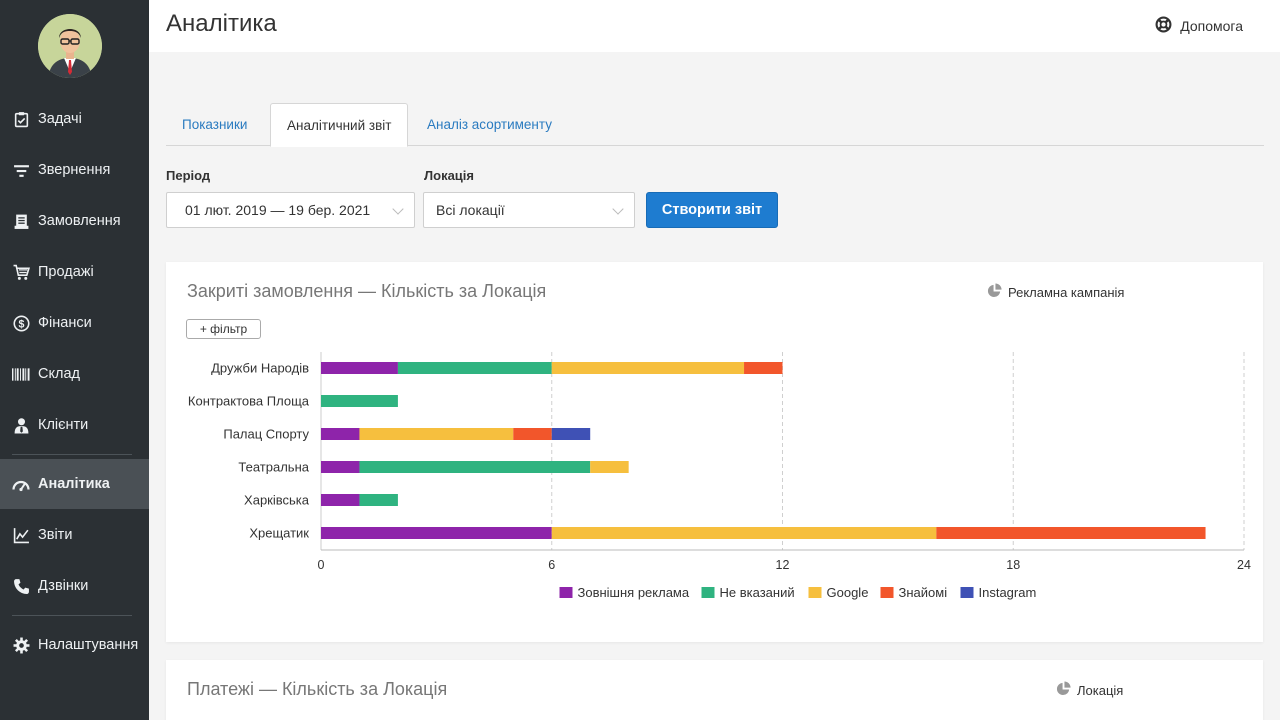  I want to click on card-title: Платежі — Кількість за Локація, so click(317, 689).